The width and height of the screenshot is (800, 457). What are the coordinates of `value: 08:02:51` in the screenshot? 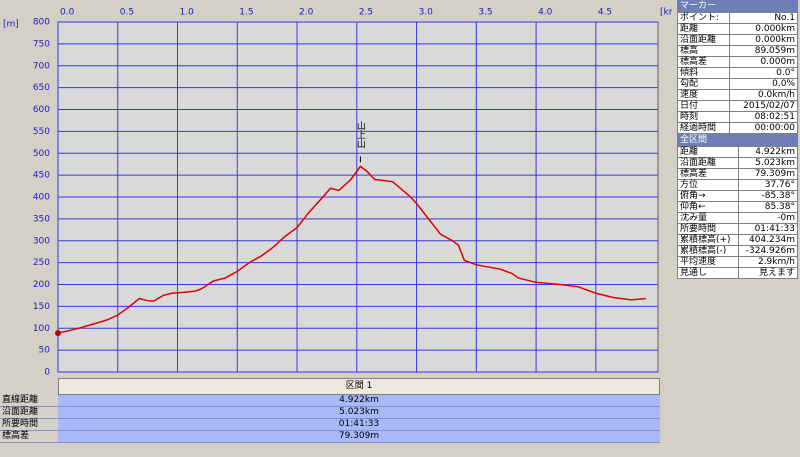 It's located at (763, 117).